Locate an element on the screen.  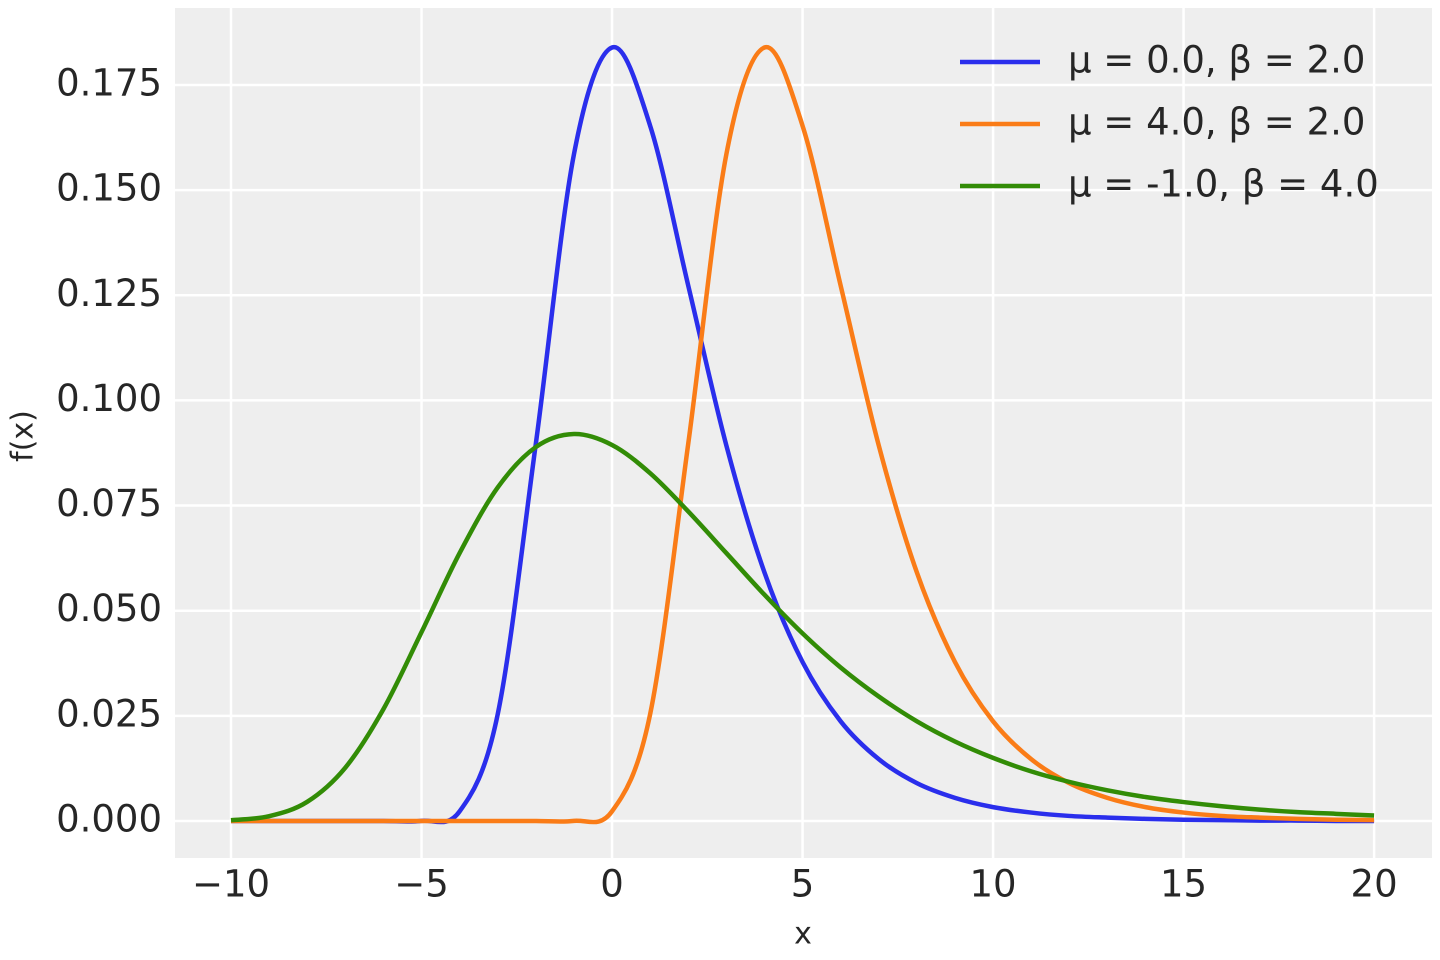
y-tick-label: 0.100 is located at coordinates (109, 398).